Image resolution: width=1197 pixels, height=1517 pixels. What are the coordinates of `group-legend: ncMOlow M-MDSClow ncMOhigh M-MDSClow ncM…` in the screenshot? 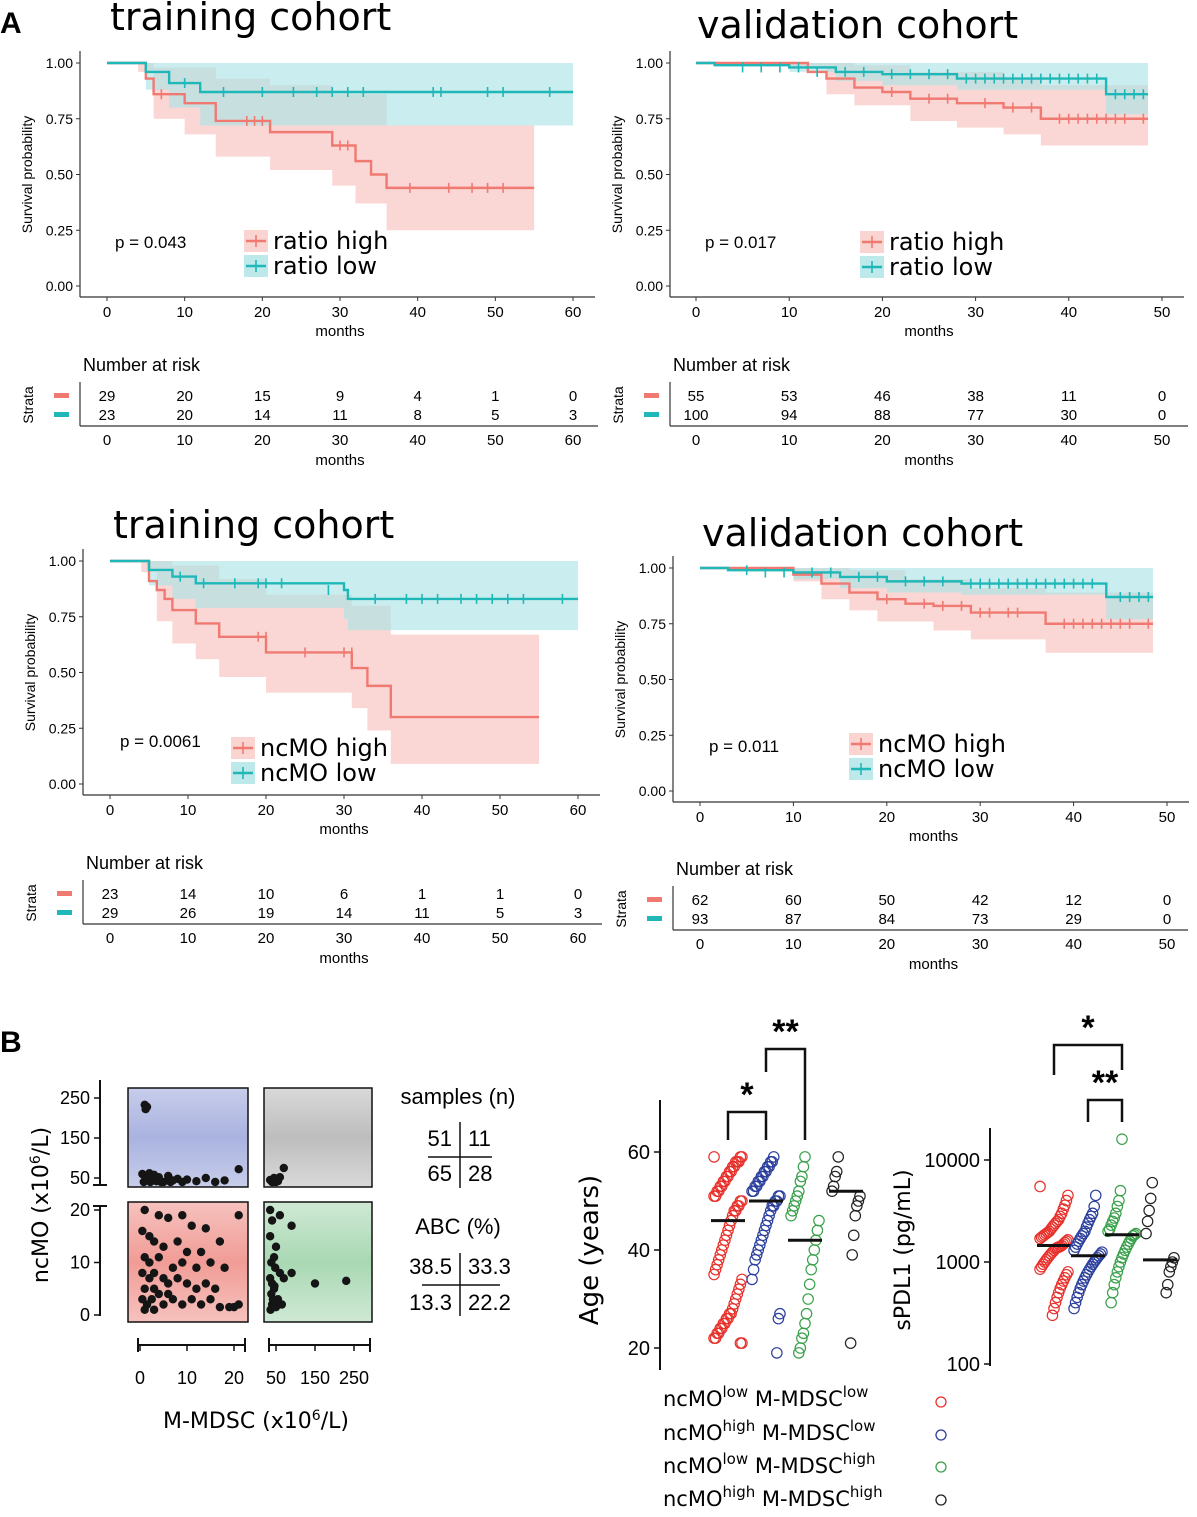 It's located at (805, 1447).